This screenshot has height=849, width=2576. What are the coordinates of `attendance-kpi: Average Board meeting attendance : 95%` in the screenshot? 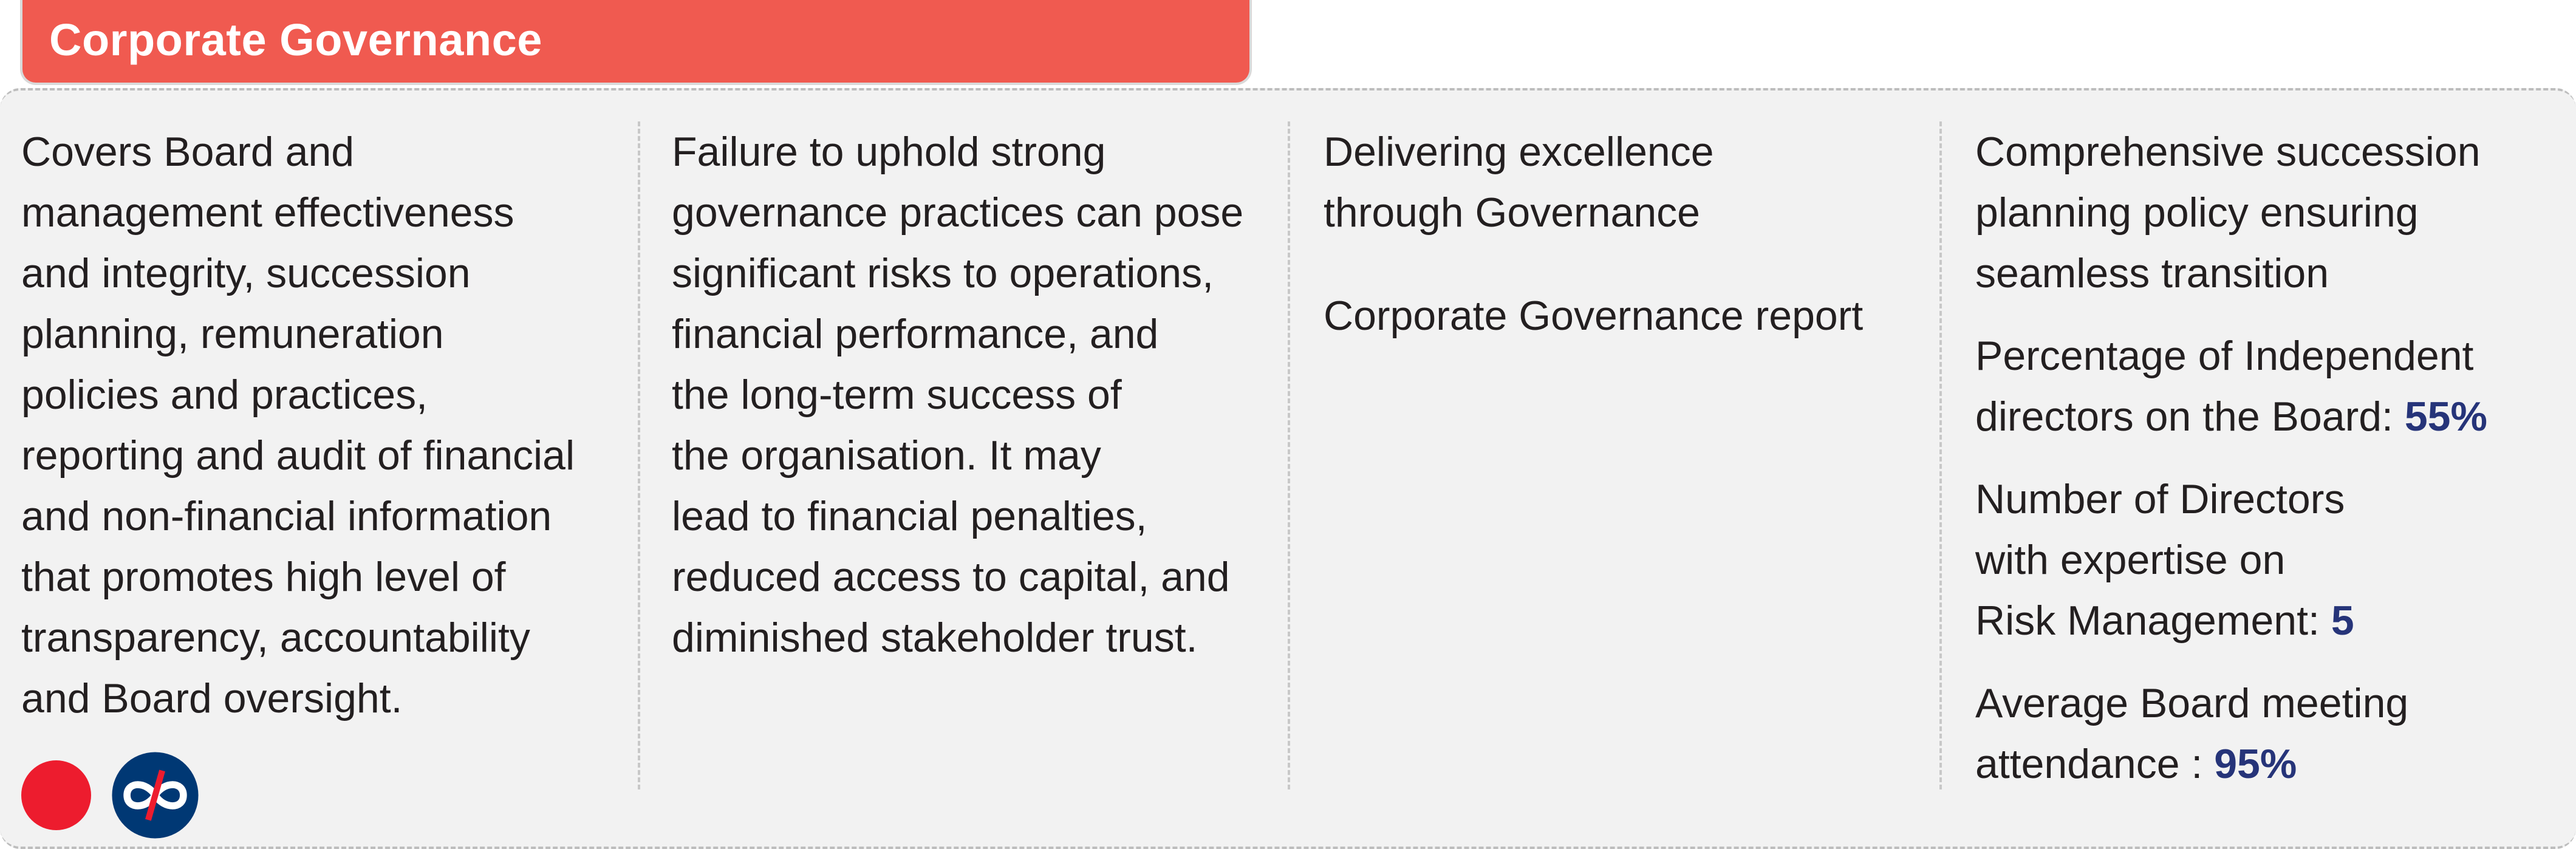 It's located at (2266, 733).